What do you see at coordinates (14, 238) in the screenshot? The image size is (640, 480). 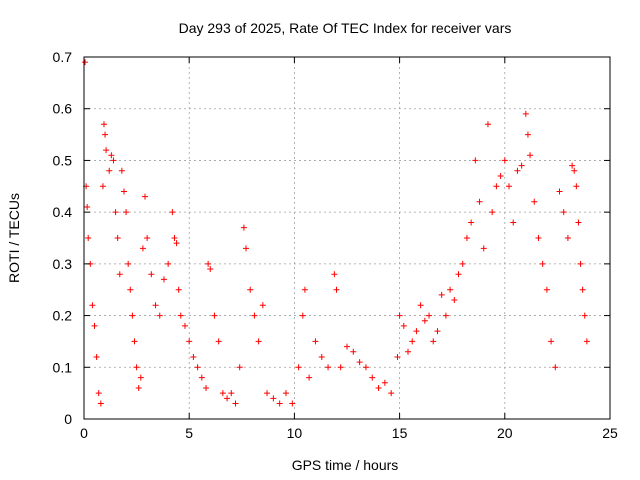 I see `y-axis-label: ROTI / TECUs` at bounding box center [14, 238].